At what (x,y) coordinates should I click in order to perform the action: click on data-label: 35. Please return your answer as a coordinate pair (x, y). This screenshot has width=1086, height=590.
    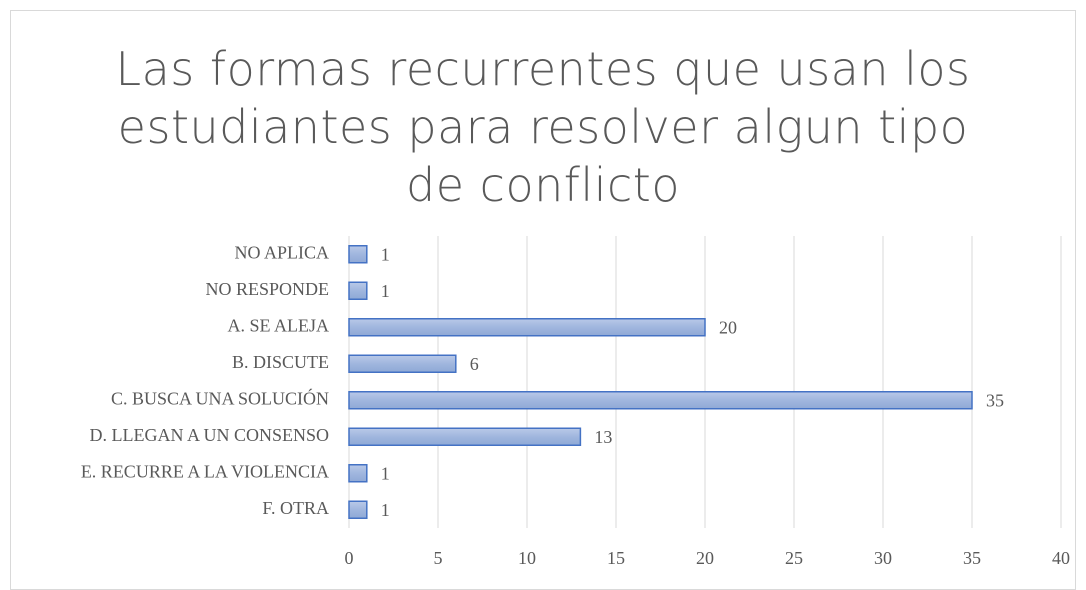
    Looking at the image, I should click on (995, 400).